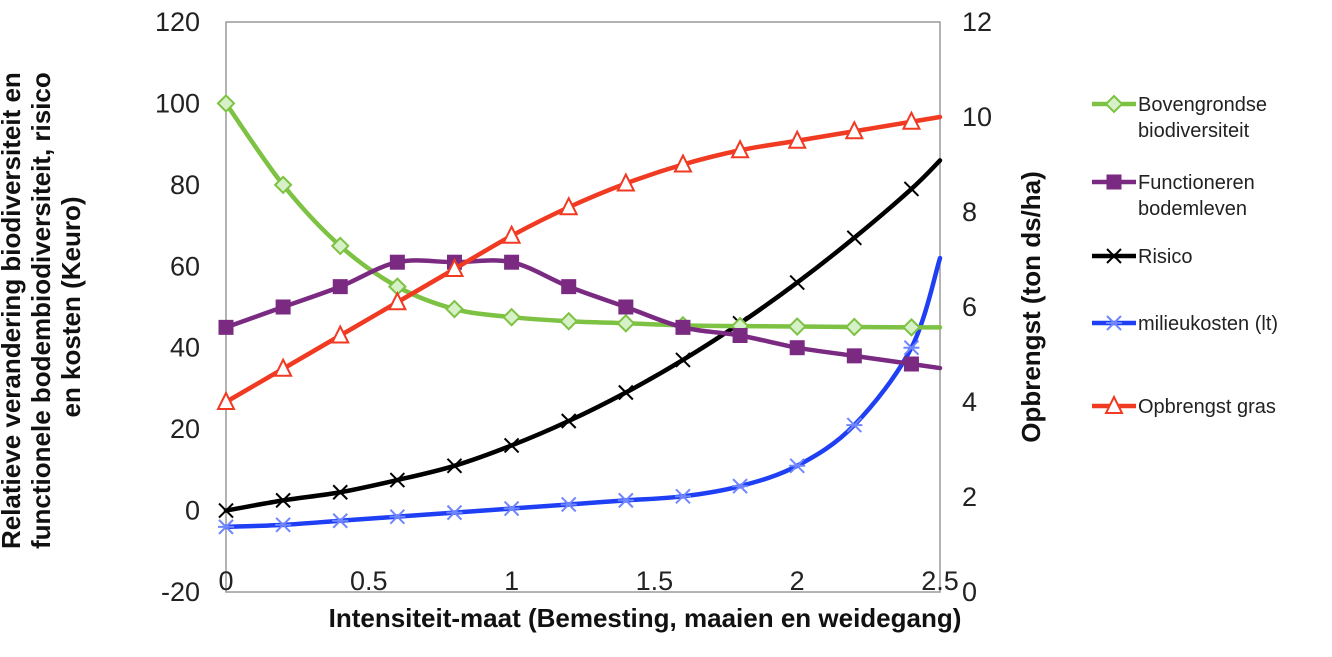 The width and height of the screenshot is (1332, 657). Describe the element at coordinates (185, 185) in the screenshot. I see `y-left-tick-label: 80` at that location.